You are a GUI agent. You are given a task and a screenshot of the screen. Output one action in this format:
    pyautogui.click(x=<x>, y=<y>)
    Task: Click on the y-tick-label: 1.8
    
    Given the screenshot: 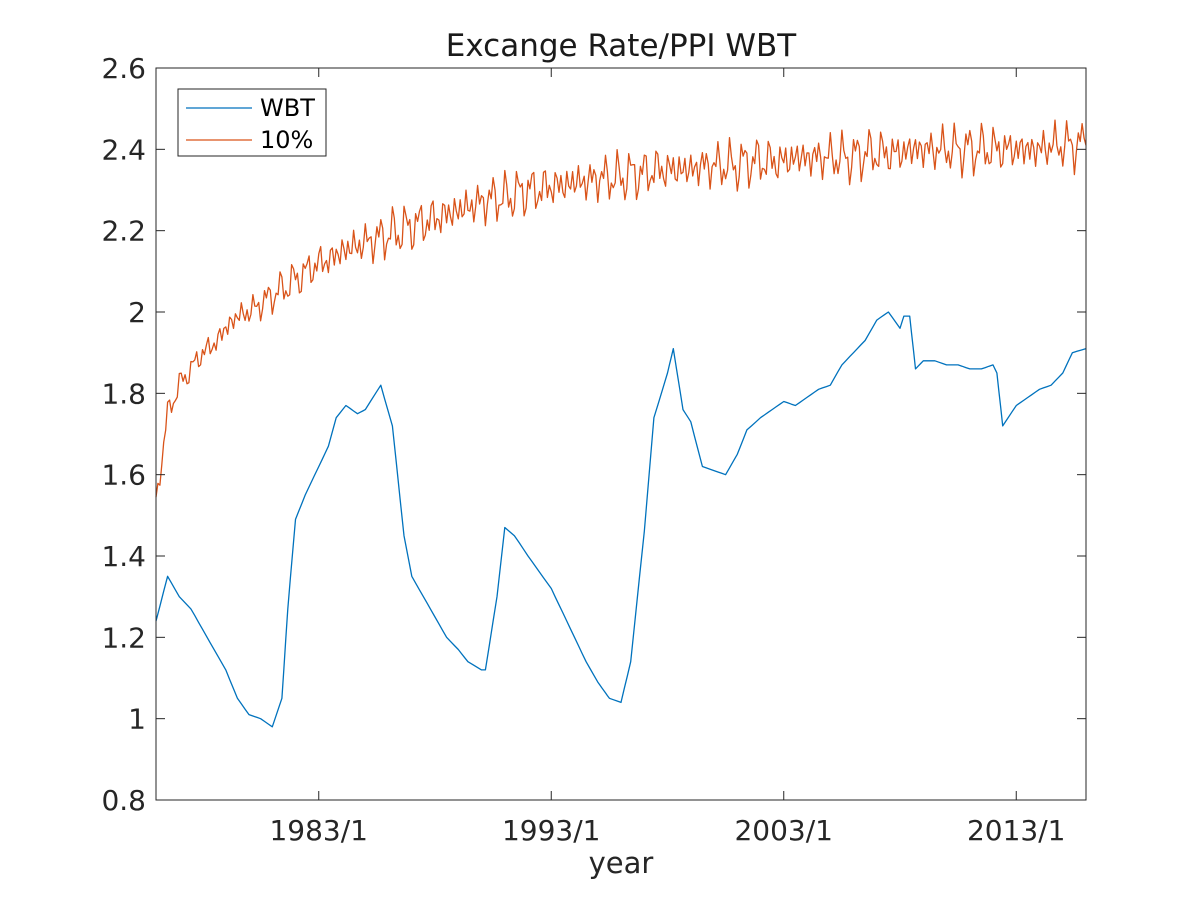 What is the action you would take?
    pyautogui.click(x=123, y=393)
    